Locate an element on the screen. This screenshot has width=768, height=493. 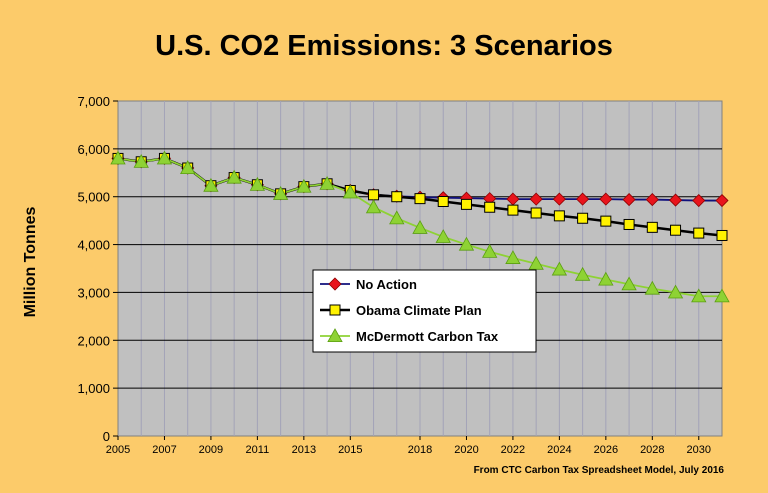
x-tick-label: 2015 is located at coordinates (350, 450).